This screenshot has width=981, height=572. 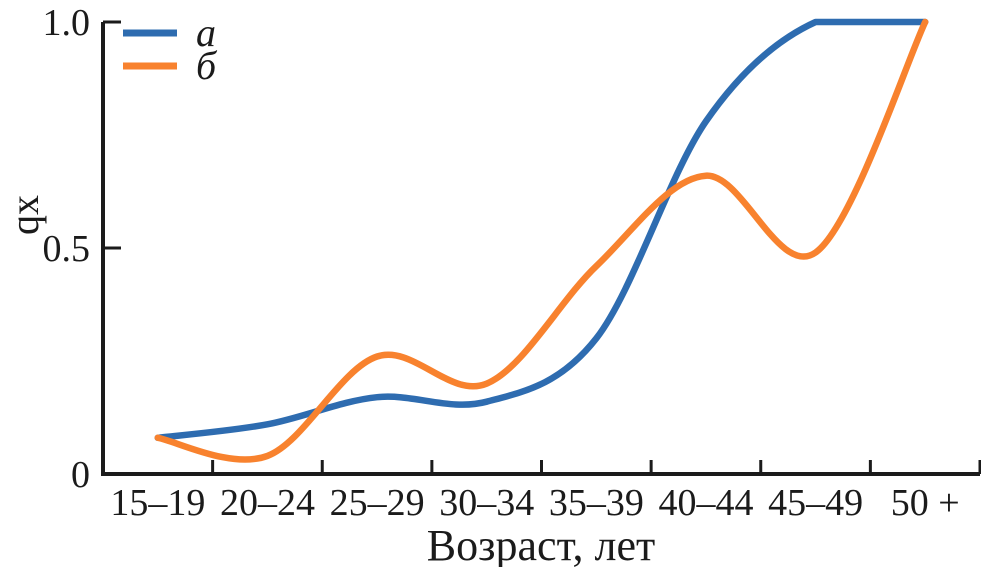 What do you see at coordinates (596, 503) in the screenshot?
I see `x-tick-label: 35–39` at bounding box center [596, 503].